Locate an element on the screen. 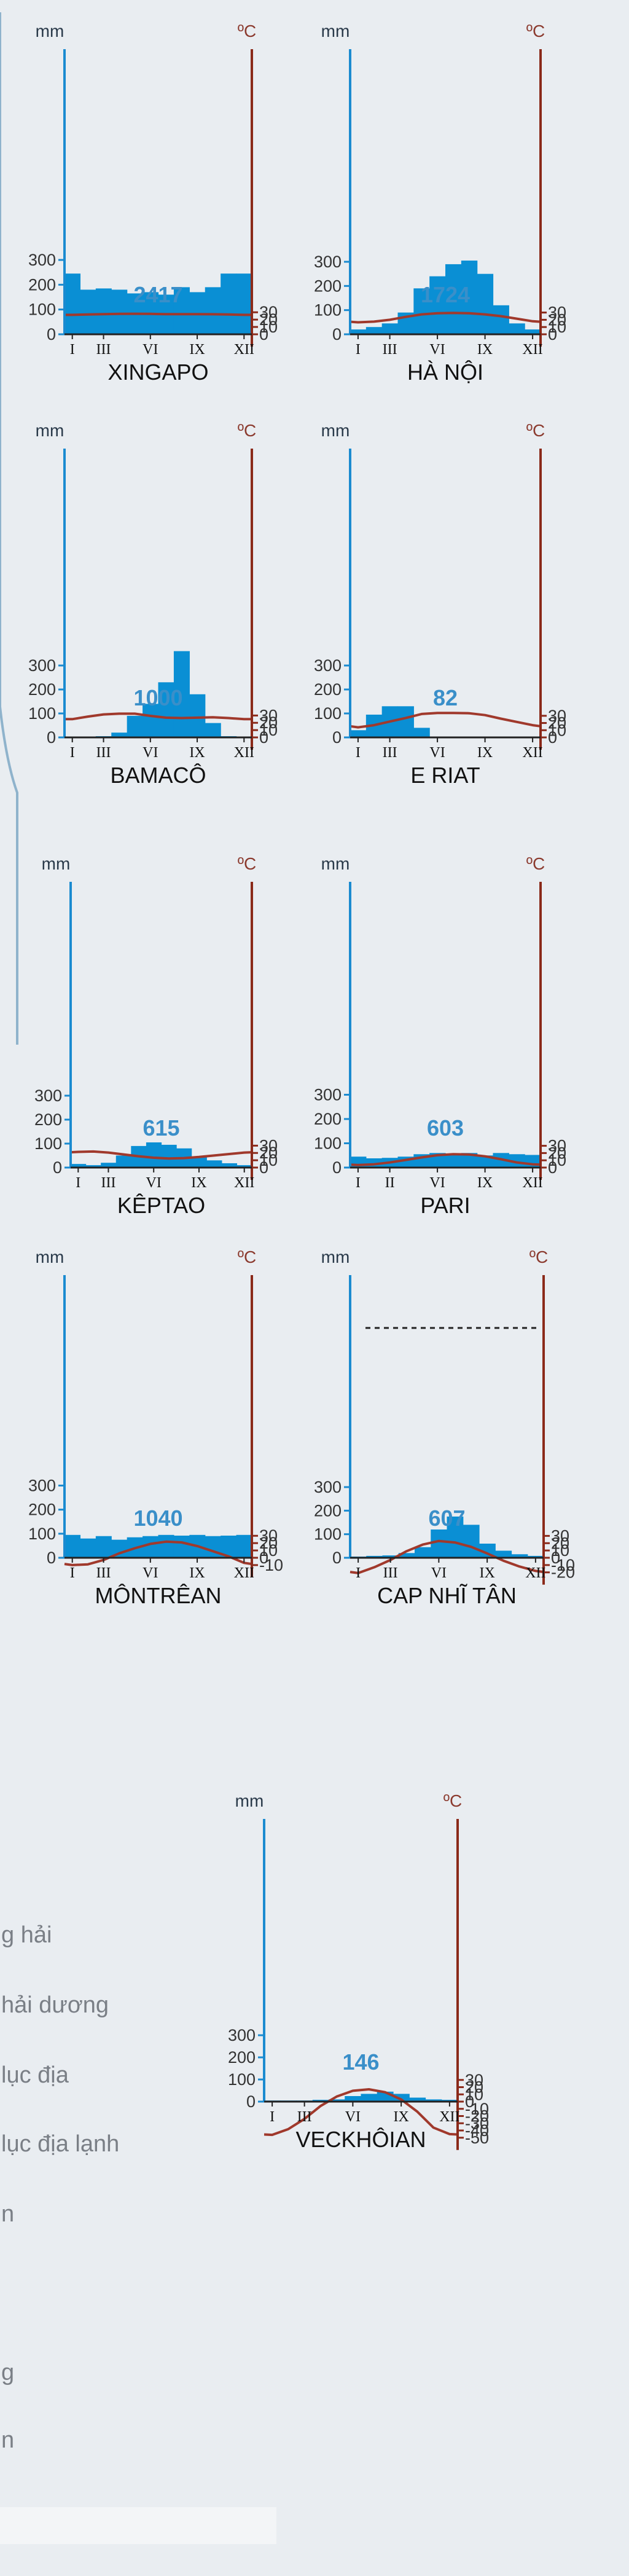 The height and width of the screenshot is (2576, 629). total-precip-label: 1040 is located at coordinates (158, 1518).